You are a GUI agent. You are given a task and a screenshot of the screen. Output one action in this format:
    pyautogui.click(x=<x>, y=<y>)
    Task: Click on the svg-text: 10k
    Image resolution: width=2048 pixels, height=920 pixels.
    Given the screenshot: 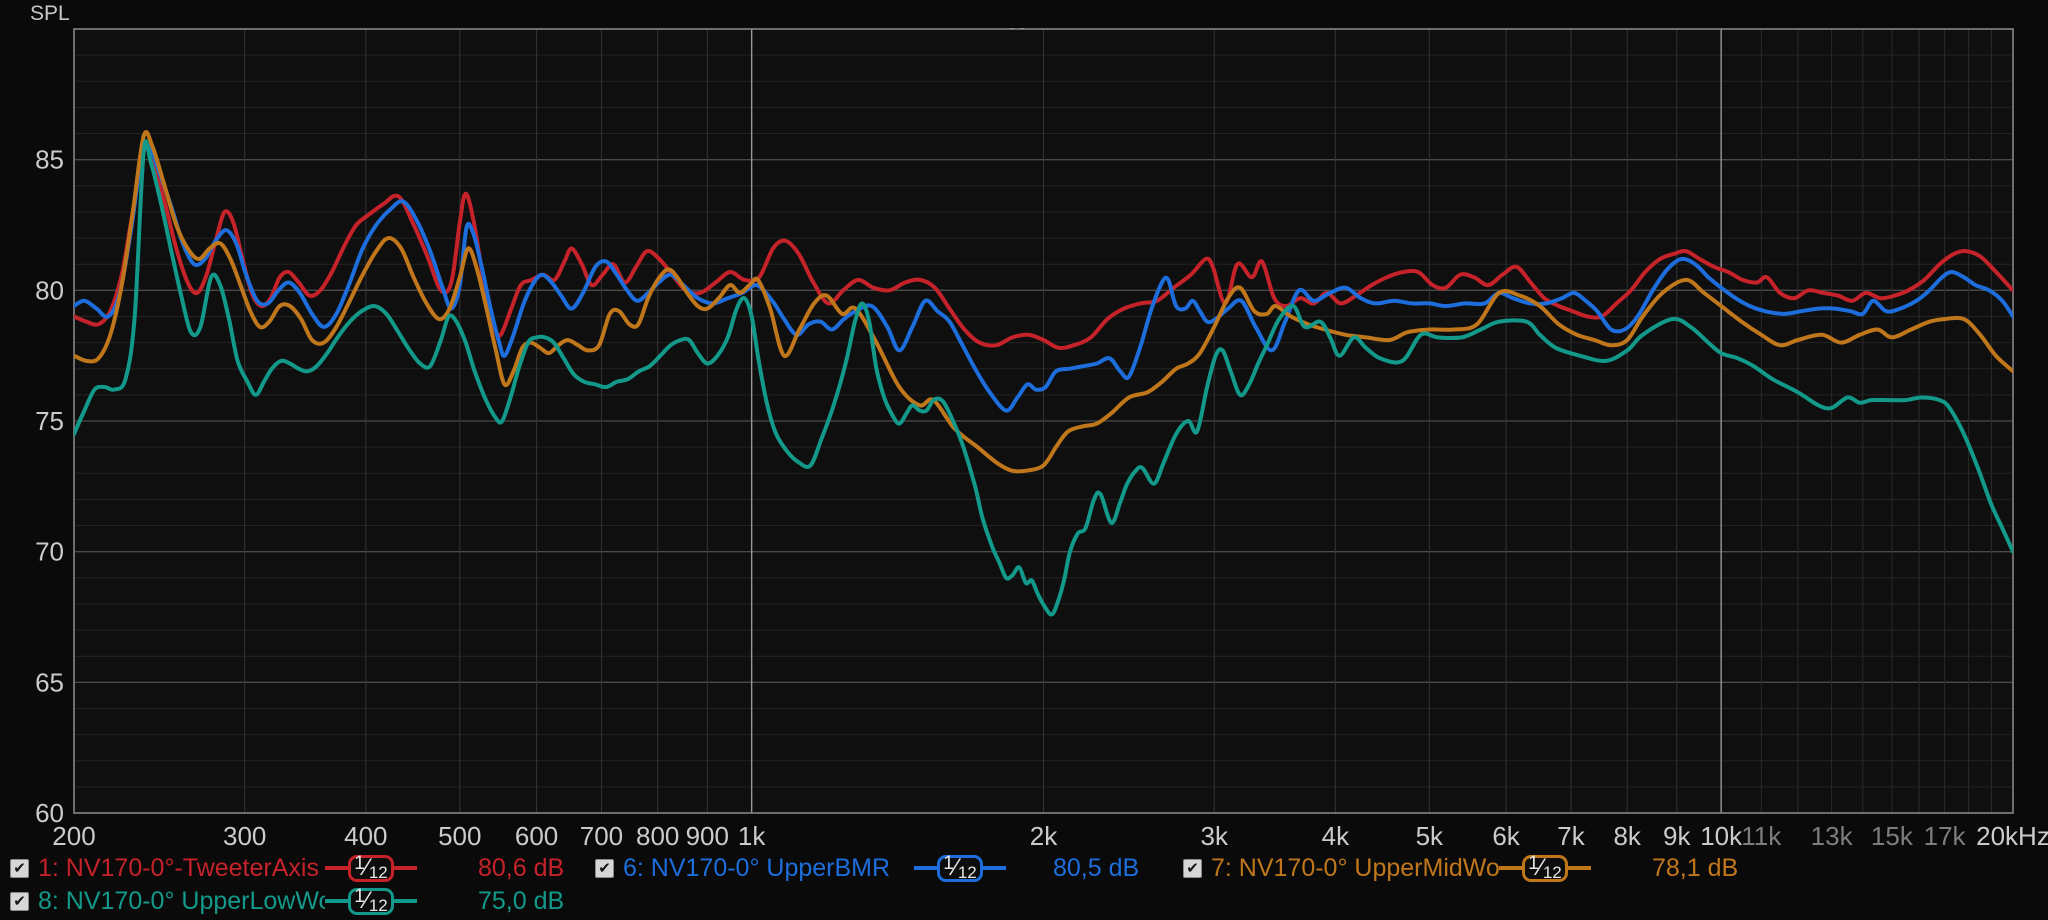 What is the action you would take?
    pyautogui.click(x=1721, y=835)
    